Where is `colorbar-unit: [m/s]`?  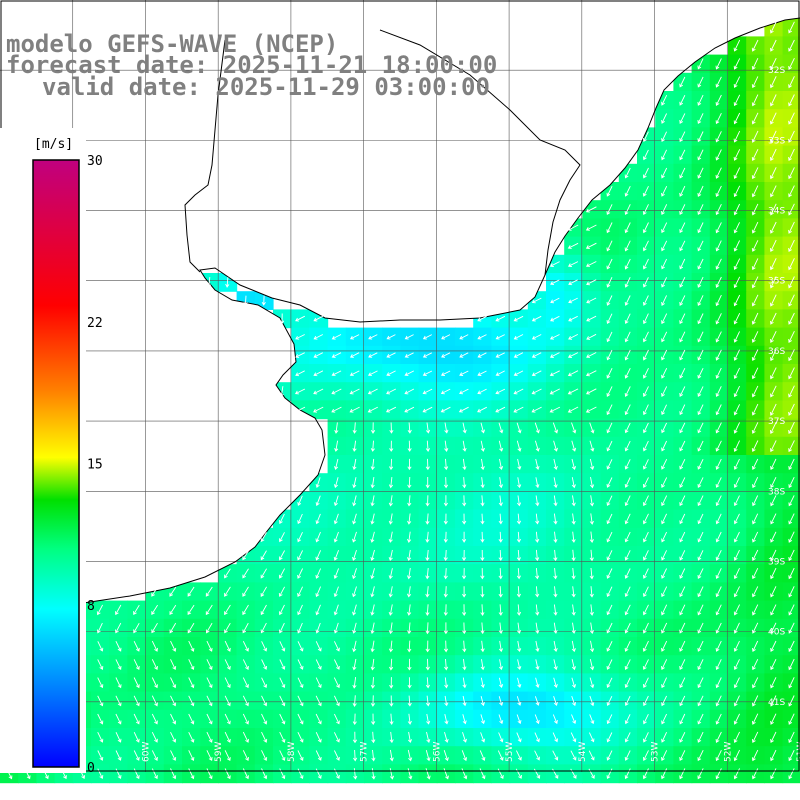 colorbar-unit: [m/s] is located at coordinates (53, 144).